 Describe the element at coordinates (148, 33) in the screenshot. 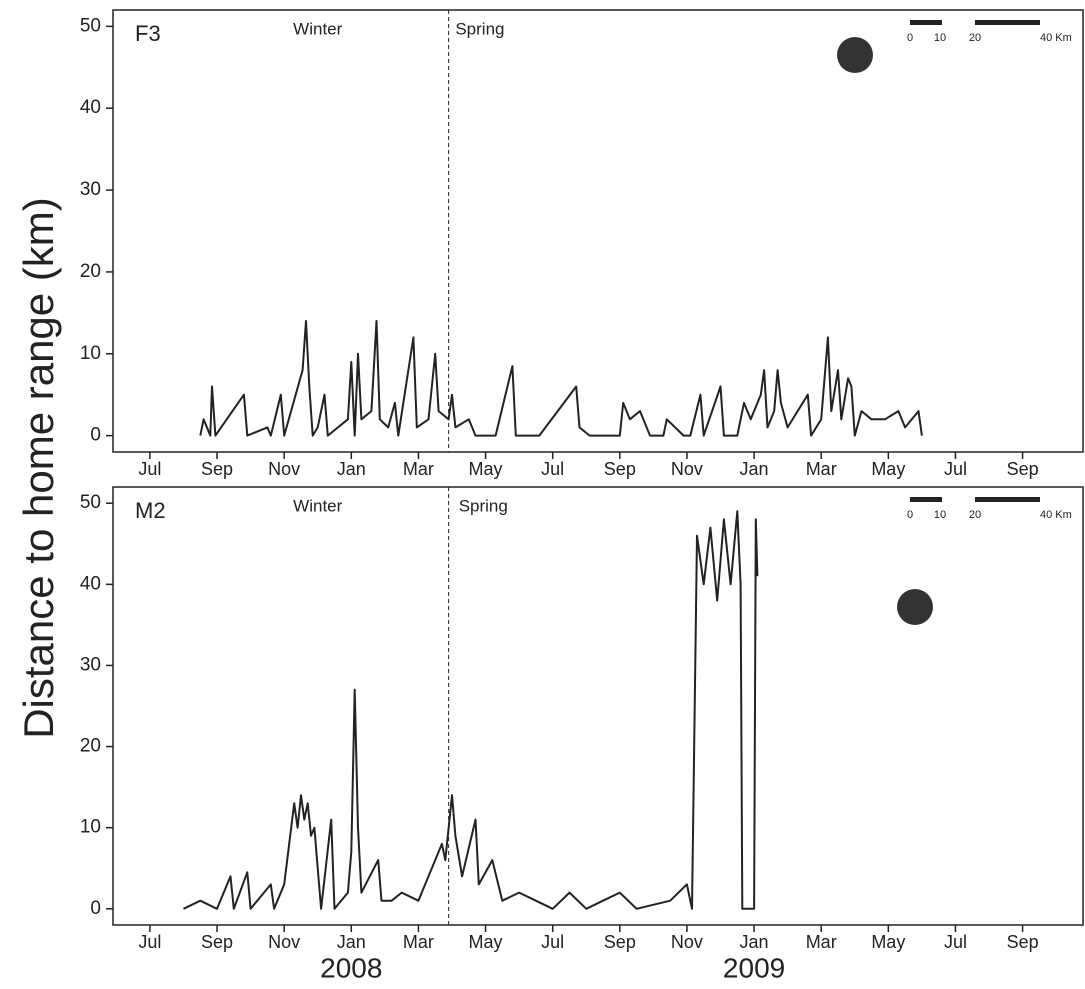

I see `panel-label: F3` at that location.